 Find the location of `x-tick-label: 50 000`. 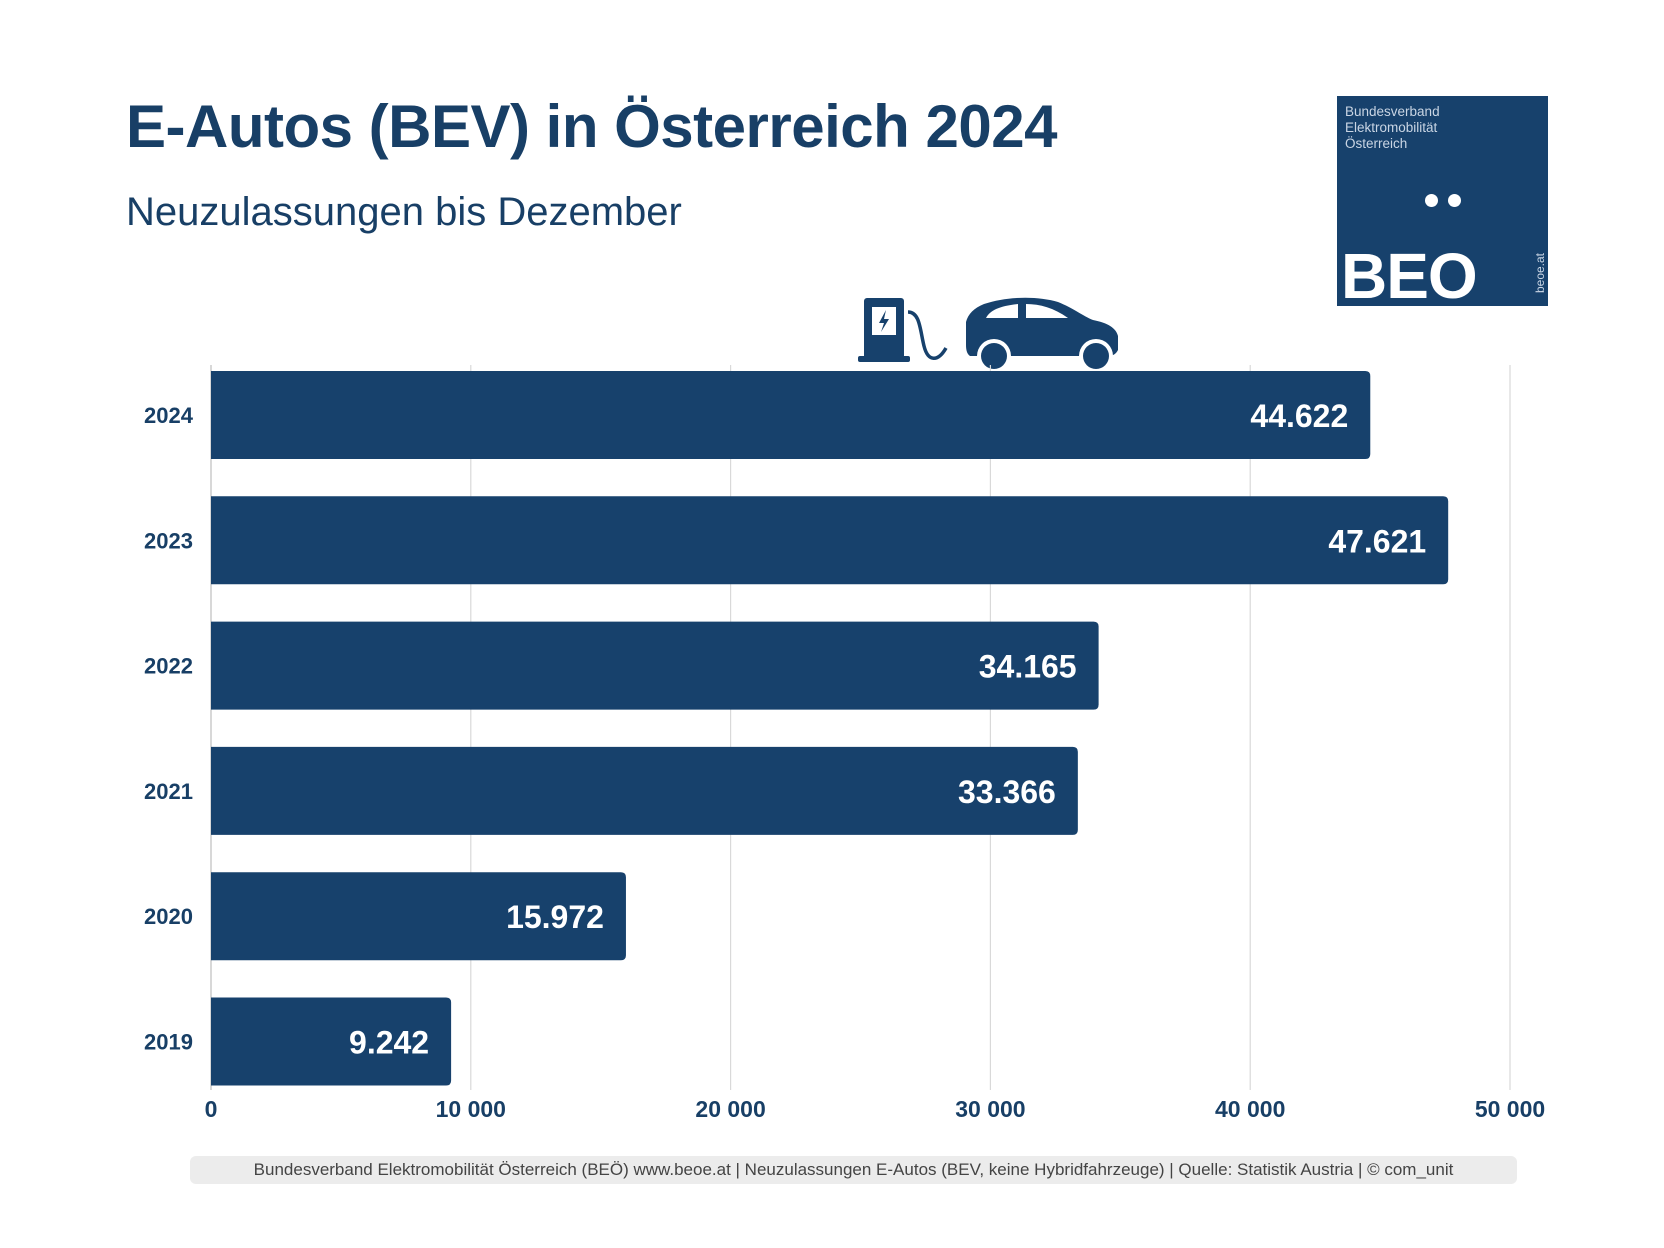

x-tick-label: 50 000 is located at coordinates (1510, 1109).